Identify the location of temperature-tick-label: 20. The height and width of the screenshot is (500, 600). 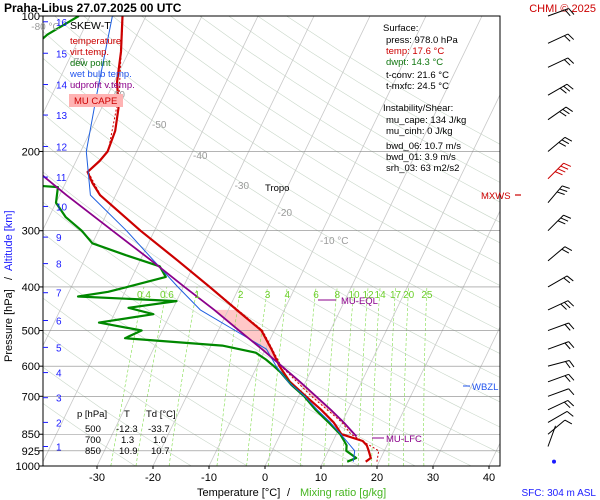
(377, 478).